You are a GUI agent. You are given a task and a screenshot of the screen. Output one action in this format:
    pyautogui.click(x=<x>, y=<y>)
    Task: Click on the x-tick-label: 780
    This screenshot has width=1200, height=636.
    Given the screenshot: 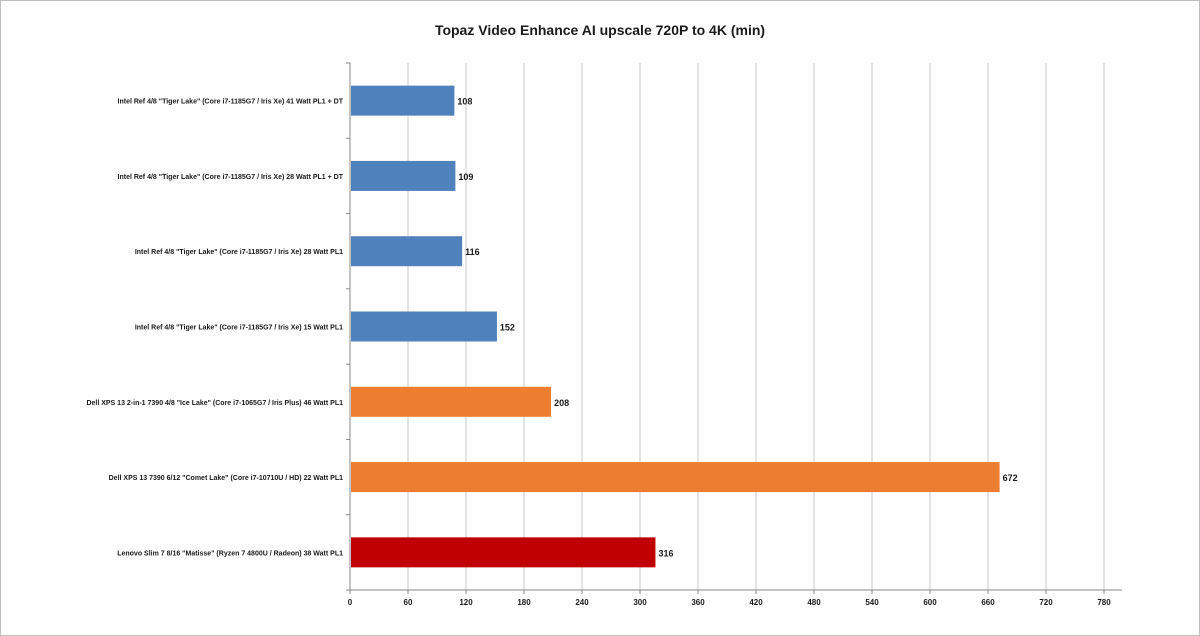 What is the action you would take?
    pyautogui.click(x=1104, y=602)
    